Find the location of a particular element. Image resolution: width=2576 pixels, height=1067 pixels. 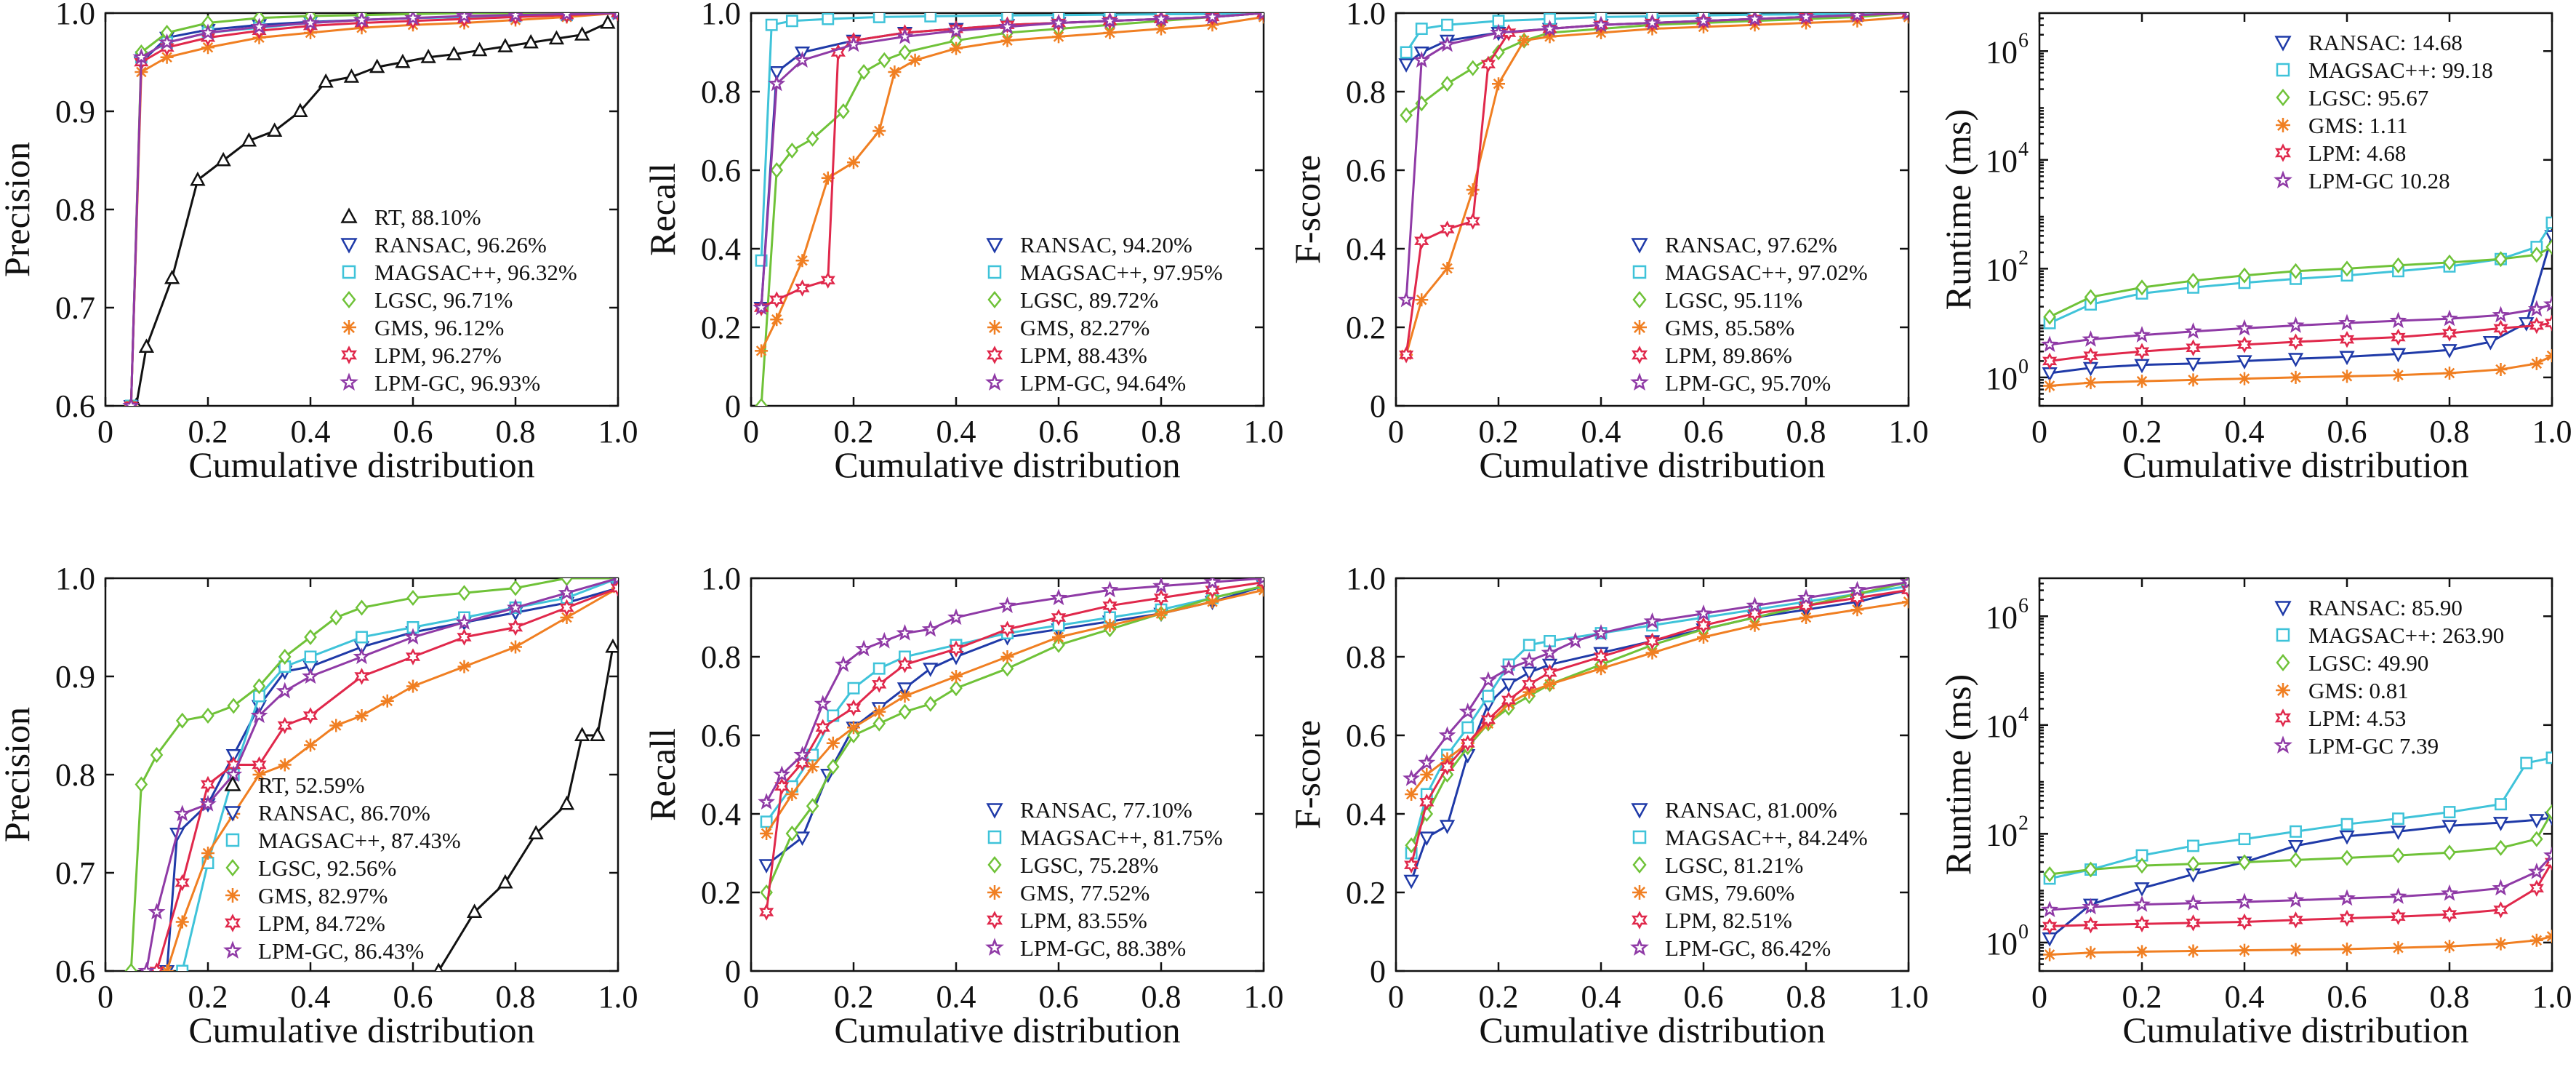

series-lpm is located at coordinates (1656, 727).